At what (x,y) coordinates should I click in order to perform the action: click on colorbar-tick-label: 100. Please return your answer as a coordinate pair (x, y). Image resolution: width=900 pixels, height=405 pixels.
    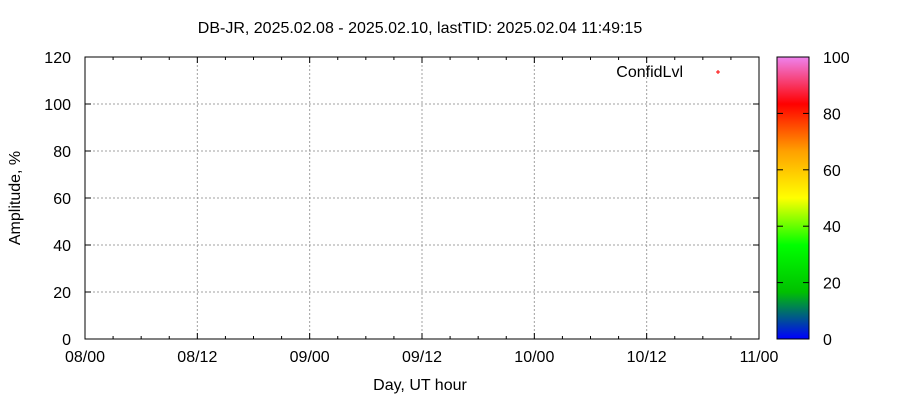
    Looking at the image, I should click on (836, 58).